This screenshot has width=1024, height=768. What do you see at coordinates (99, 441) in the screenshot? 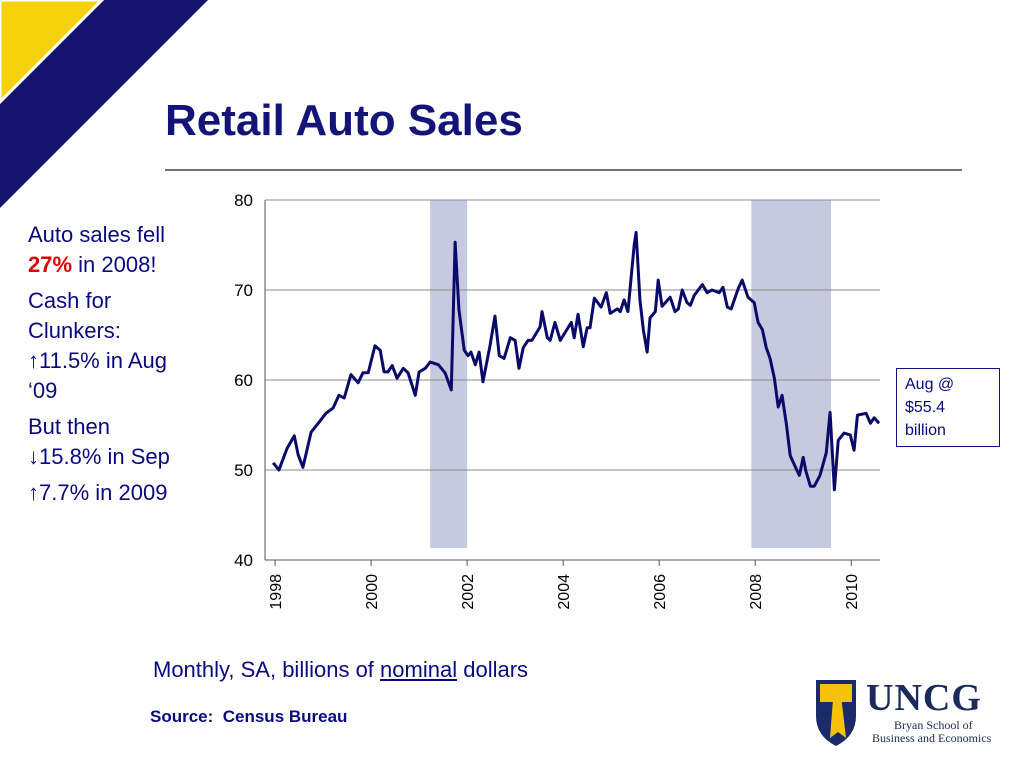
I see `bullet: But then ↓15.8% in Sep` at bounding box center [99, 441].